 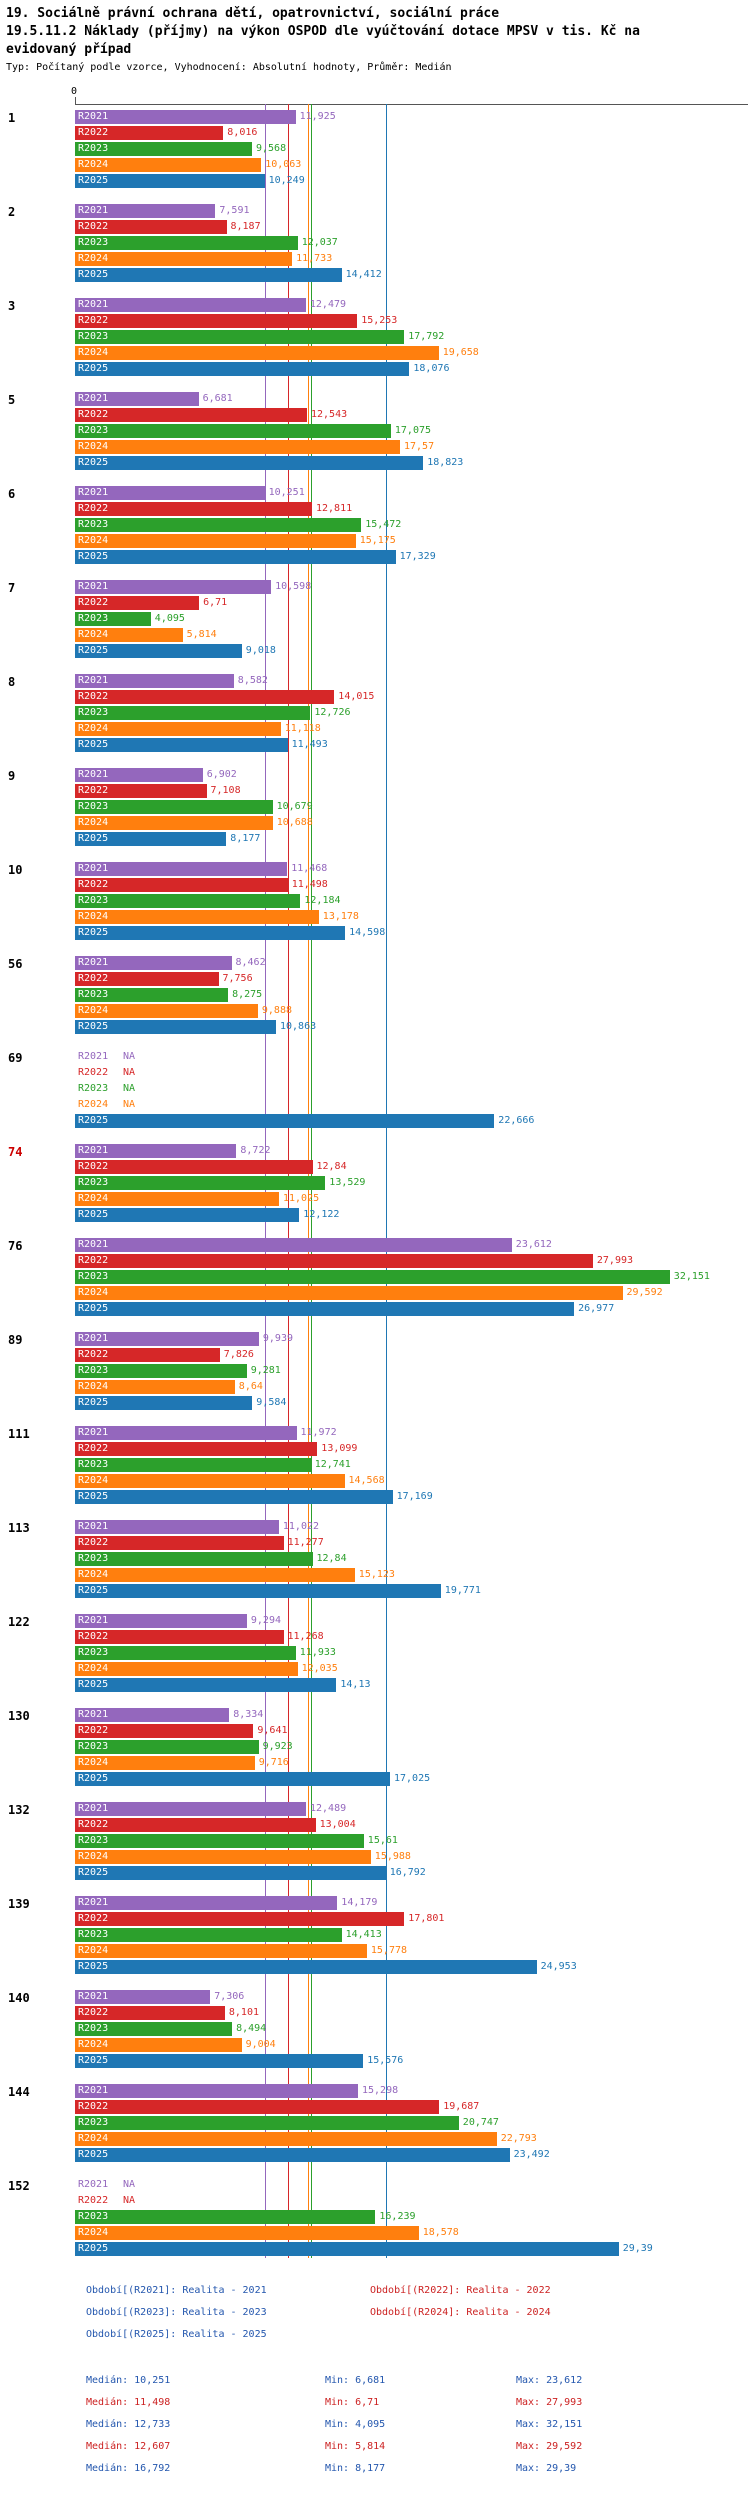 I want to click on bar-9-R2024: R2024, so click(x=174, y=823).